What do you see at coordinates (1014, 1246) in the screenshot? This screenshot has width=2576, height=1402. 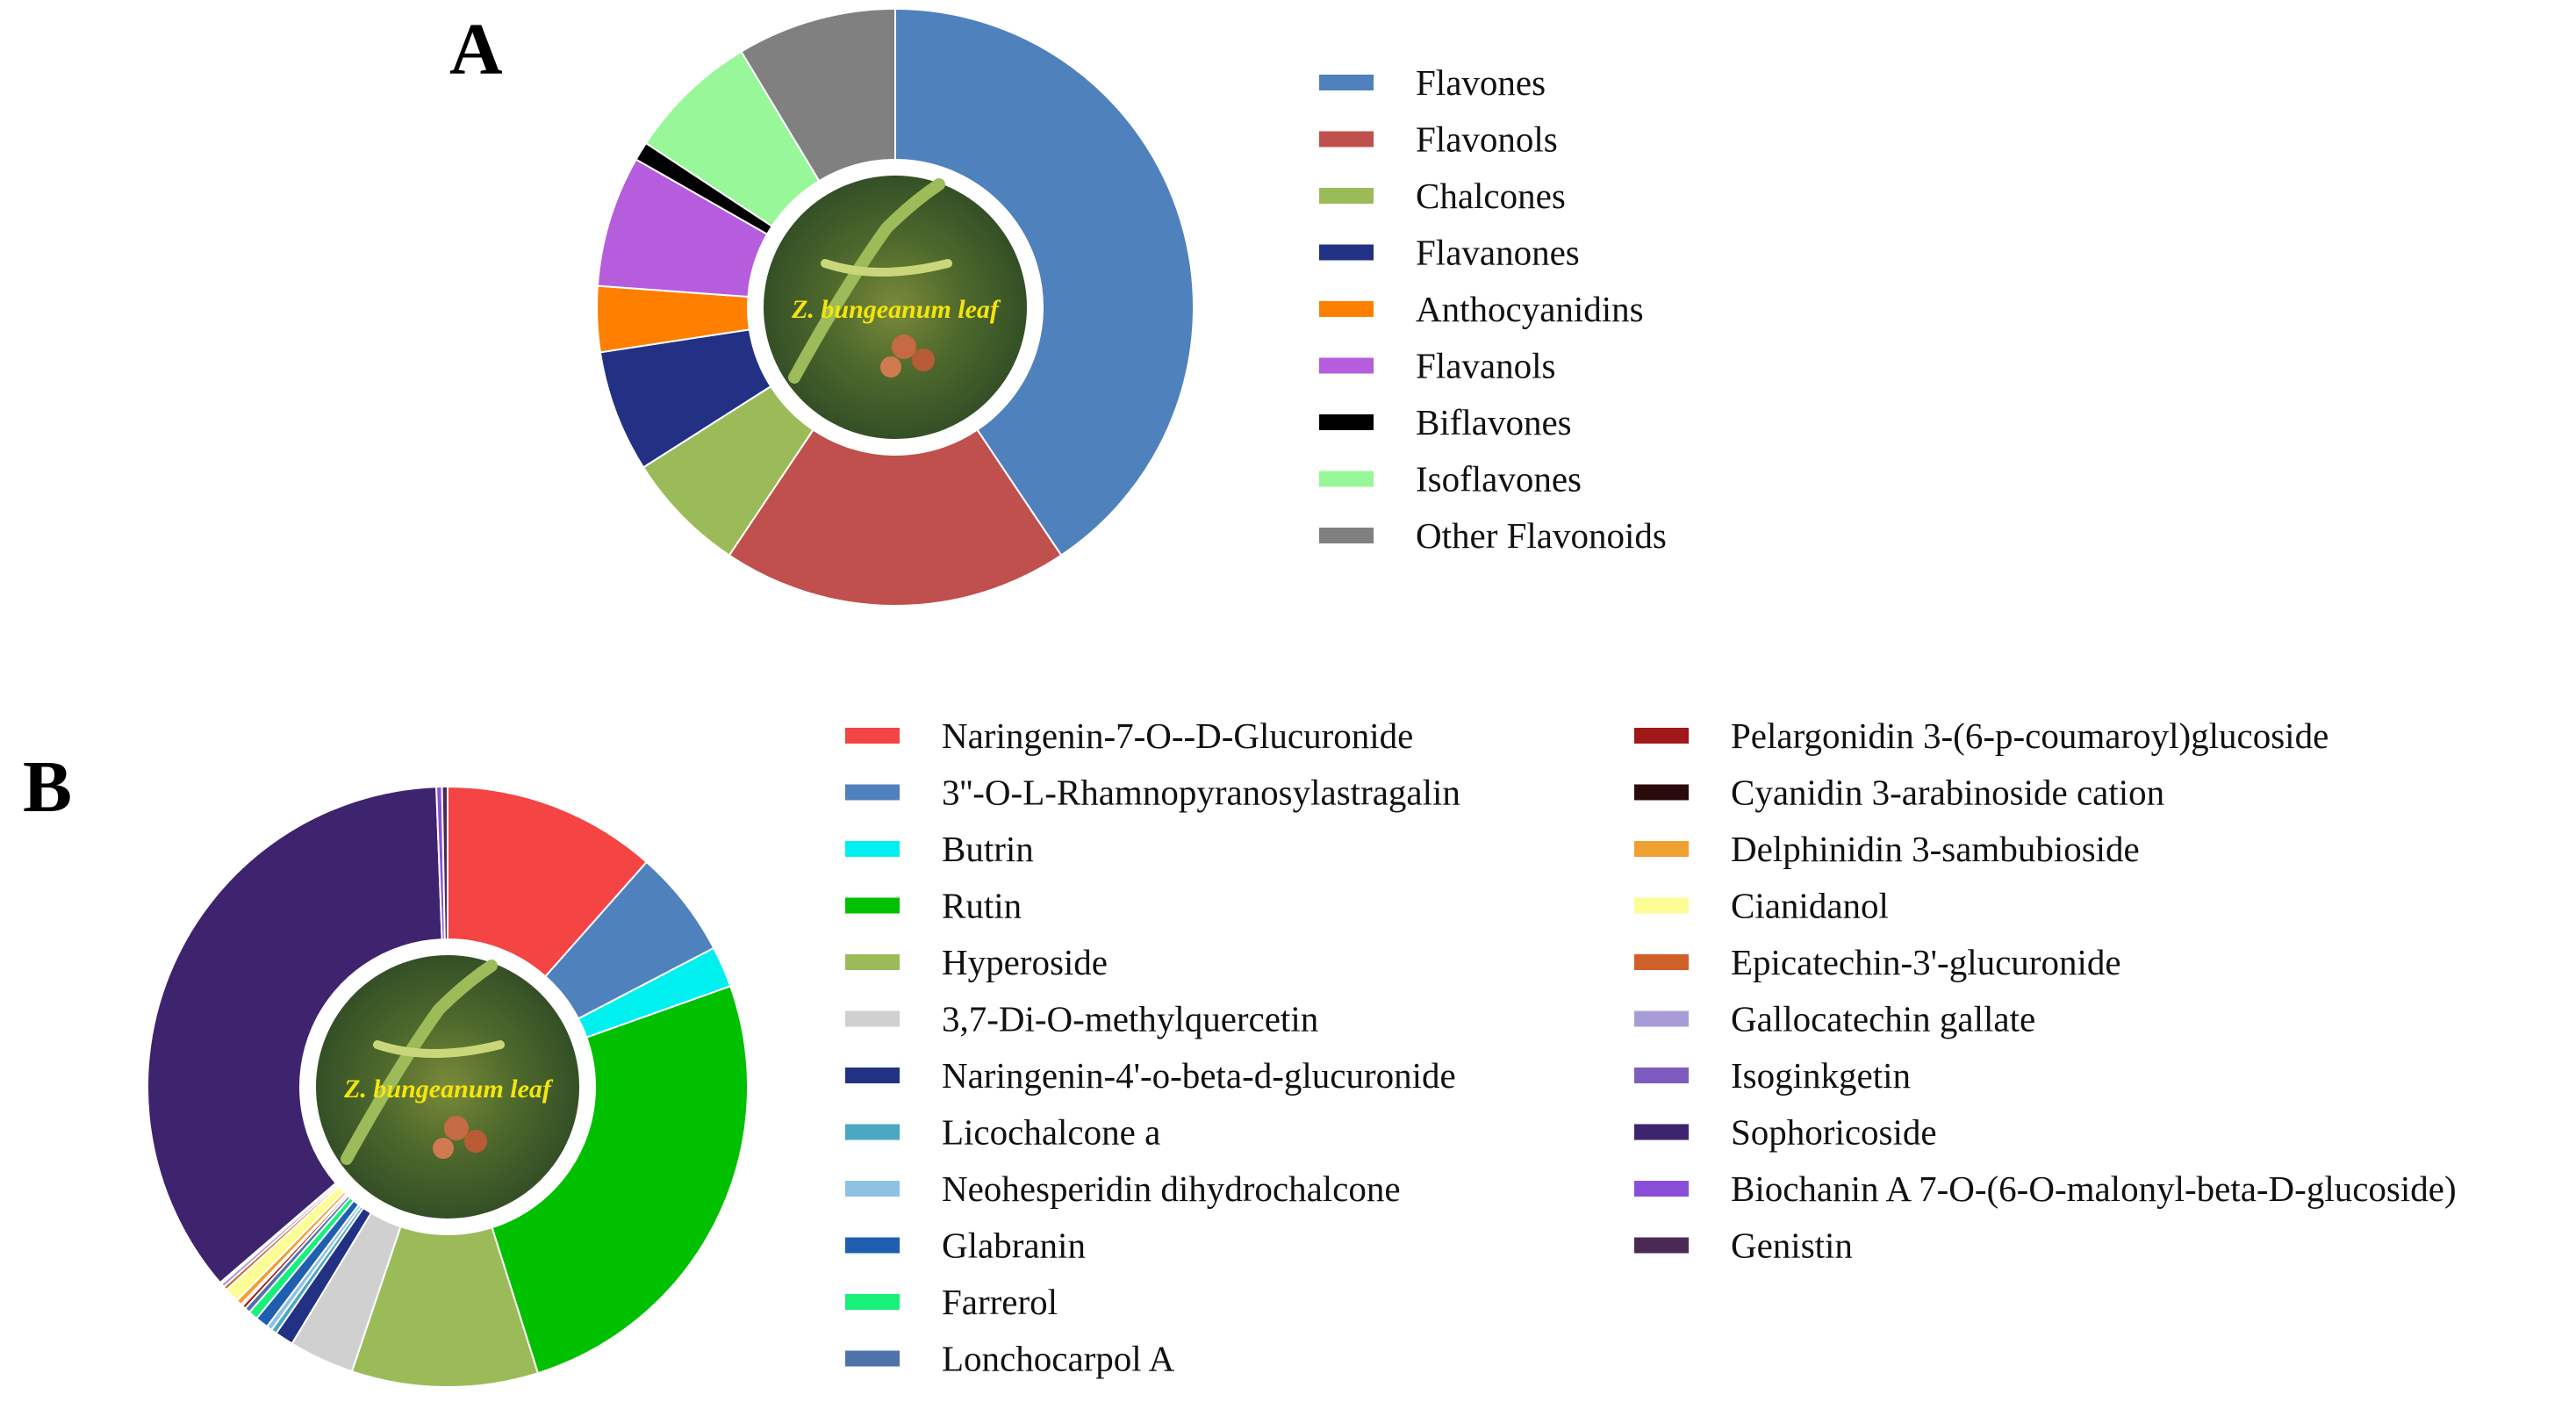 I see `legend-label-b-glabranin: Glabranin` at bounding box center [1014, 1246].